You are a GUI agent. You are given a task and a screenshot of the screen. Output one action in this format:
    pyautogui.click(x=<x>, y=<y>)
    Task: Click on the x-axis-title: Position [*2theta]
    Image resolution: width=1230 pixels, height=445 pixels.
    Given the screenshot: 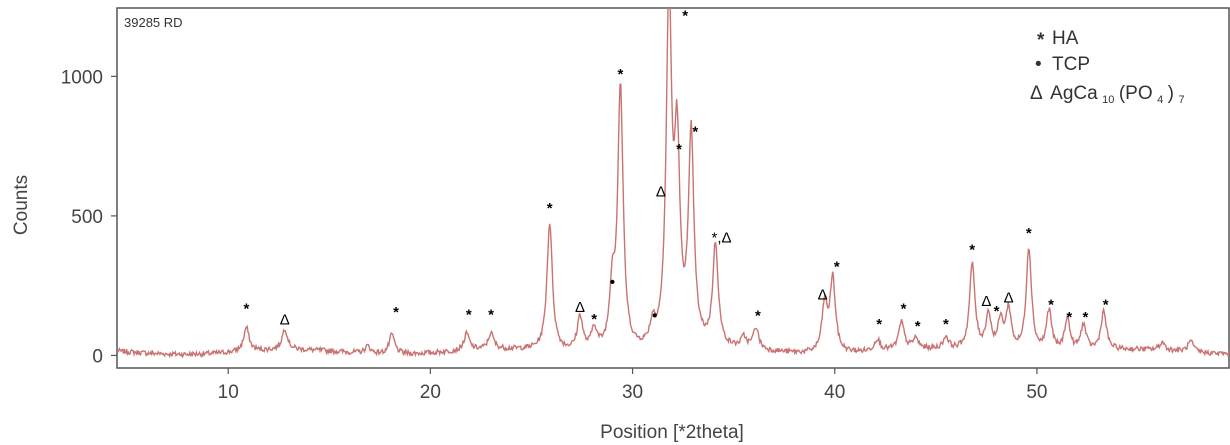 What is the action you would take?
    pyautogui.click(x=672, y=432)
    